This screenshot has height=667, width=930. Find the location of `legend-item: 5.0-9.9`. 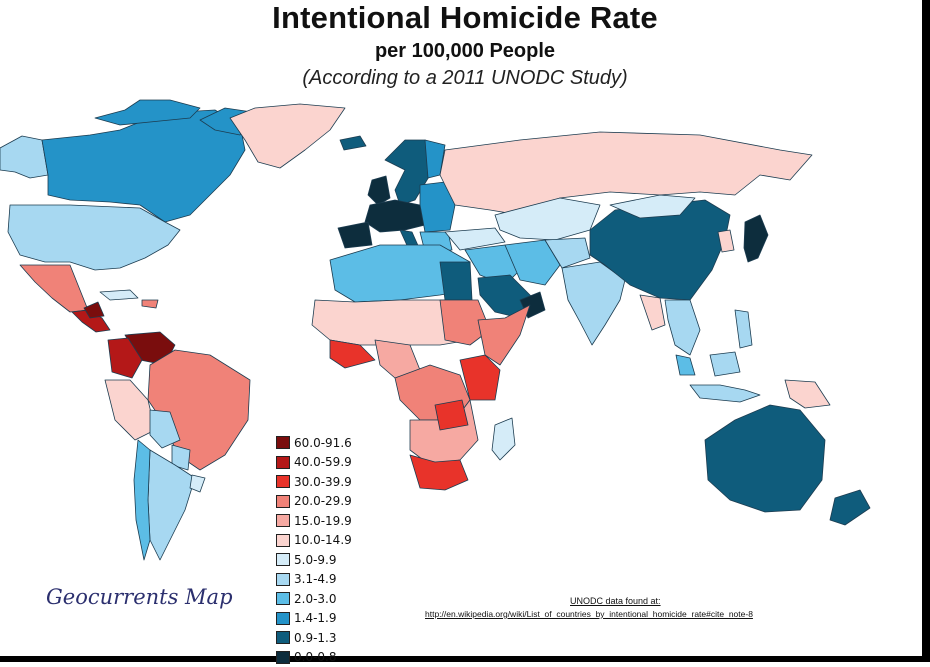

legend-item: 5.0-9.9 is located at coordinates (314, 560).